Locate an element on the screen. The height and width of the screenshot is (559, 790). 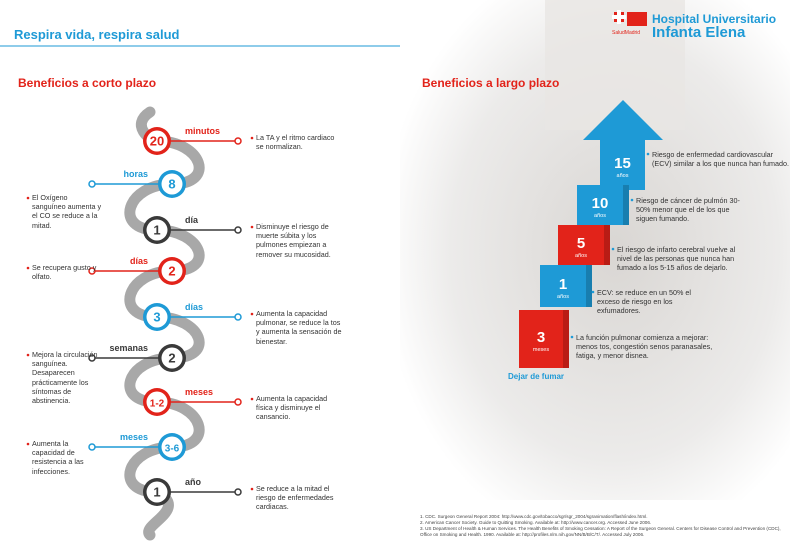
step-unit: horas is located at coordinates (135, 174).